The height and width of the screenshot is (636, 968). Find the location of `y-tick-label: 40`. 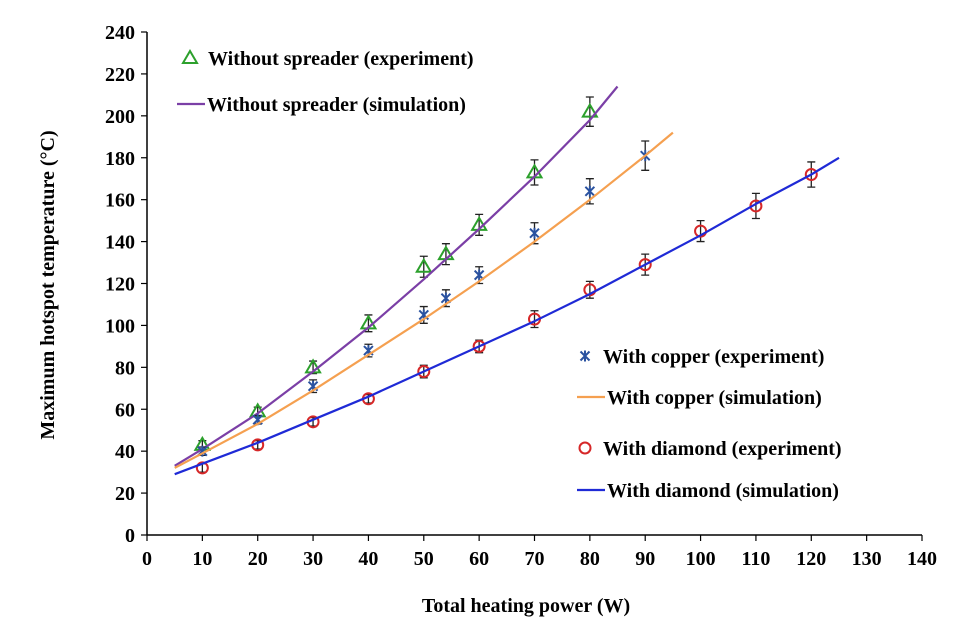

y-tick-label: 40 is located at coordinates (125, 452).